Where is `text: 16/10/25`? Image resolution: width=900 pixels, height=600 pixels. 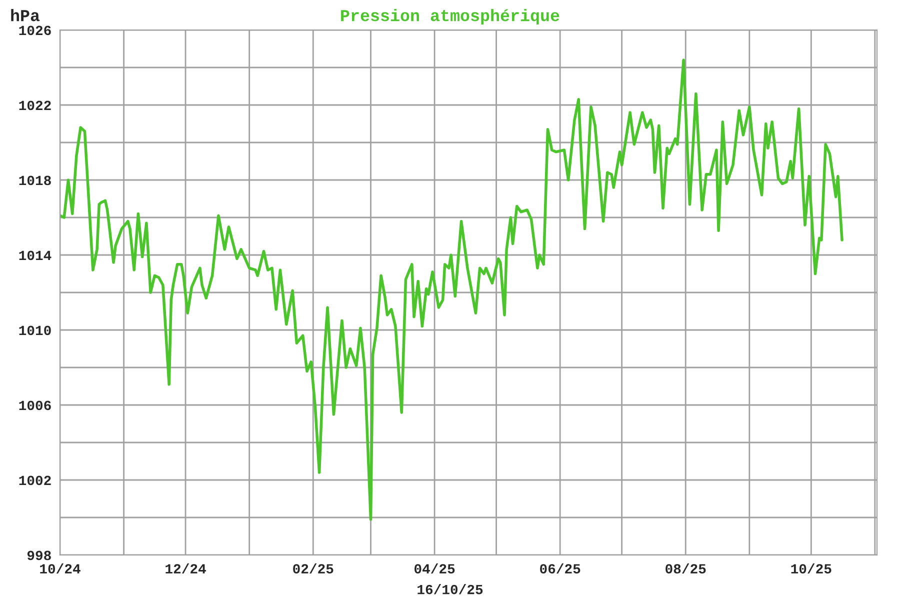 text: 16/10/25 is located at coordinates (450, 589).